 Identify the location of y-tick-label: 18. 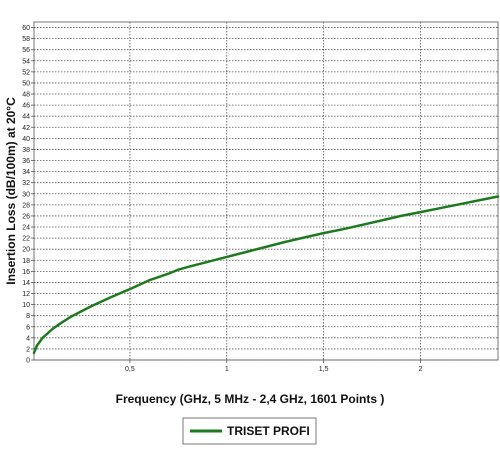
(26, 261).